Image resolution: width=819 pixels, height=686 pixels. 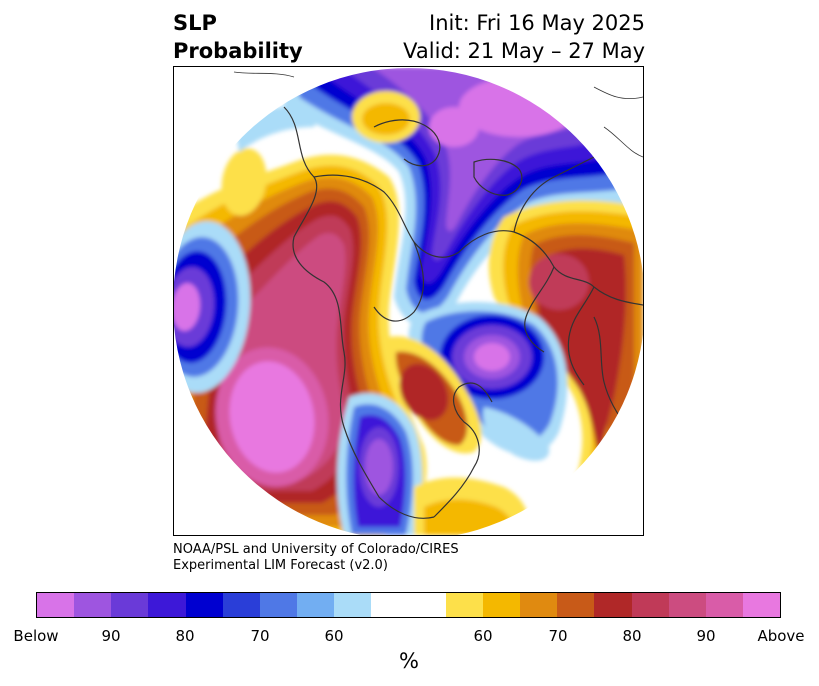 I want to click on colorbar-tick-label: Above, so click(x=781, y=636).